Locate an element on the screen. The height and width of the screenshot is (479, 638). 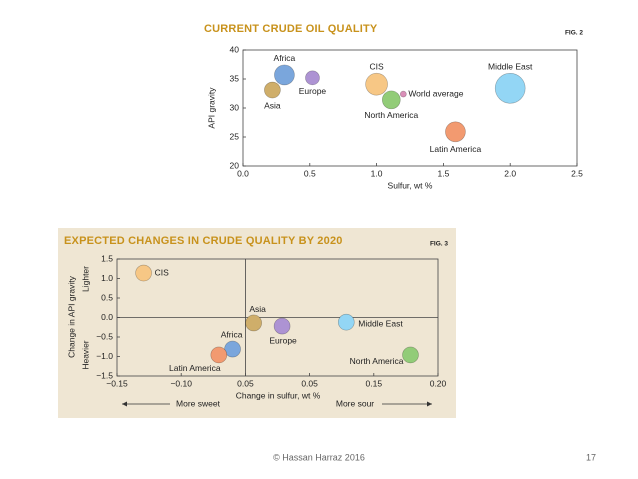
y-axis-label: Change in API gravity is located at coordinates (71, 316).